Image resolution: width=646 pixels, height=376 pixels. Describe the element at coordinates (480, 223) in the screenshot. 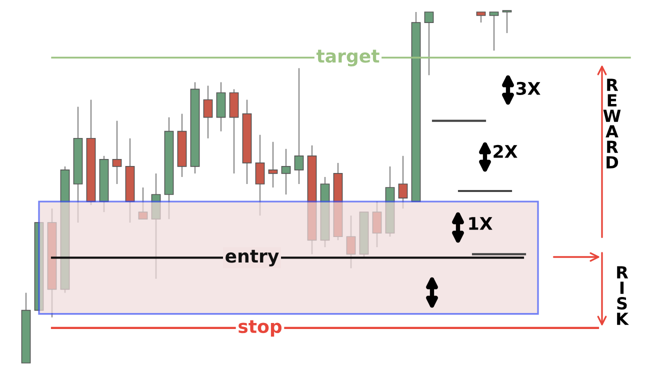

I see `annotation: 1X` at that location.